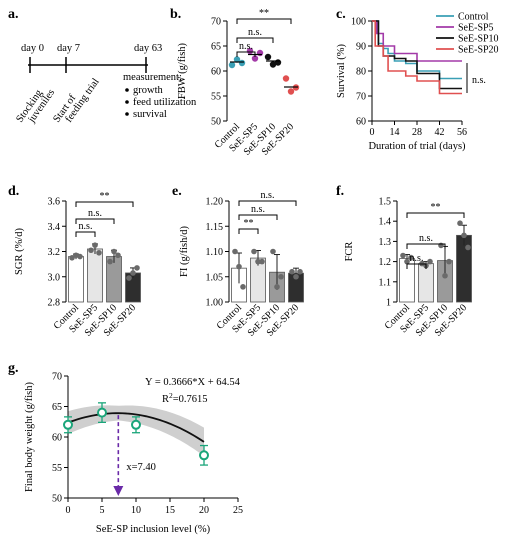 The height and width of the screenshot is (550, 505). What do you see at coordinates (54, 277) in the screenshot?
I see `y-tick-label: 3.0` at bounding box center [54, 277].